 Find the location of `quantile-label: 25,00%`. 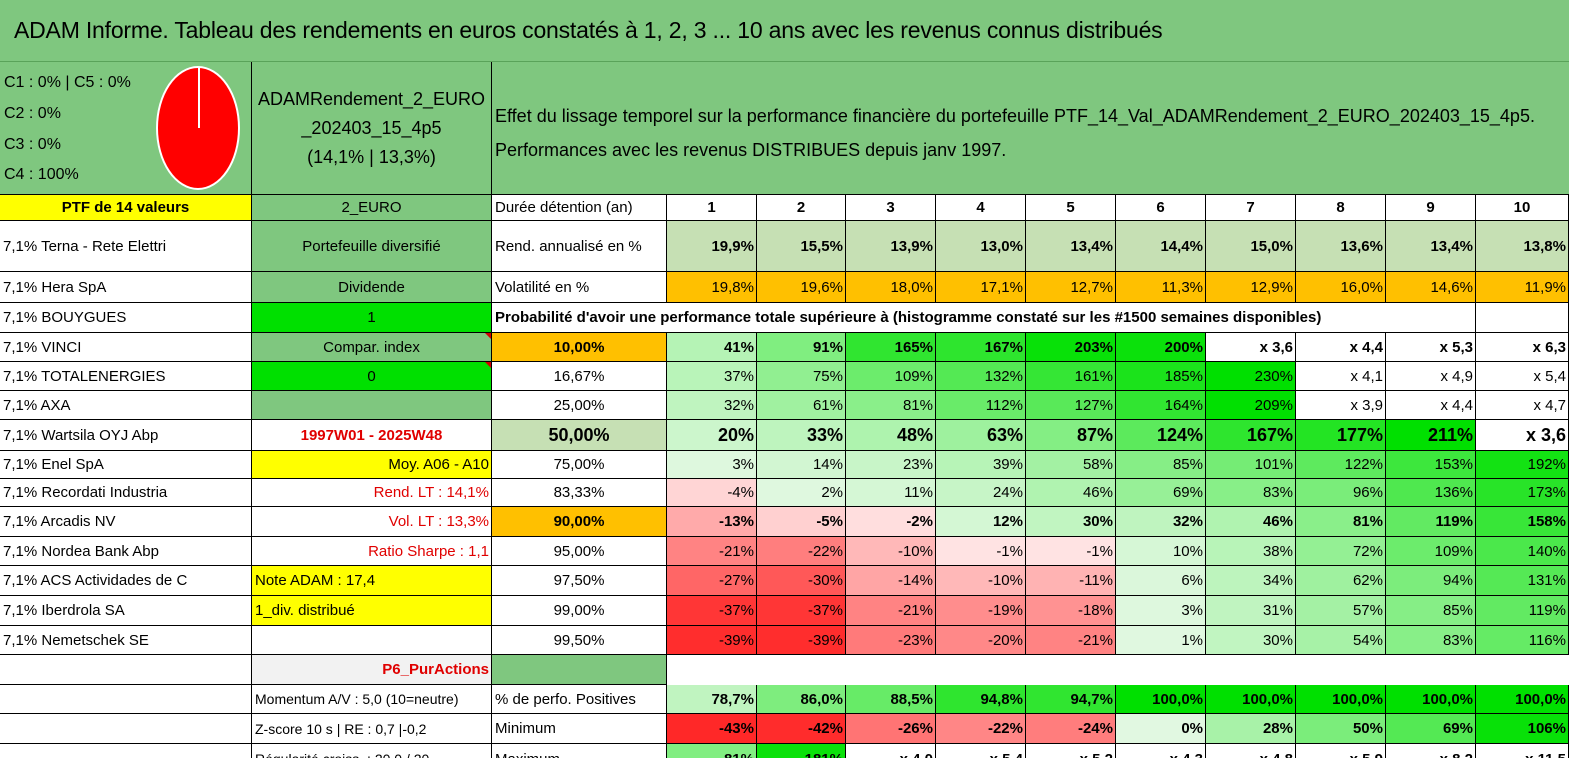

quantile-label: 25,00% is located at coordinates (579, 405).